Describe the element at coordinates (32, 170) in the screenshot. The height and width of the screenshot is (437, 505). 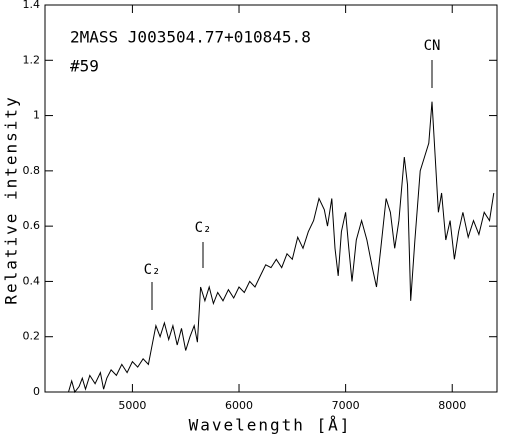
I see `y-tick-label: 0.8` at that location.